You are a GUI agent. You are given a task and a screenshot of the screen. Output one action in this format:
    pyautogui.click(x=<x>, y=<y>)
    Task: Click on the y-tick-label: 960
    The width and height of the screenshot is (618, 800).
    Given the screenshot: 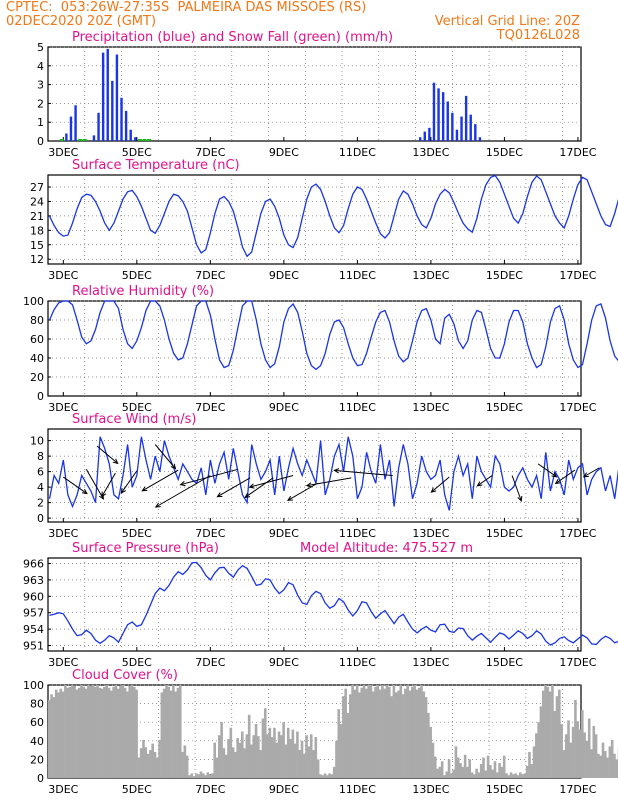 What is the action you would take?
    pyautogui.click(x=33, y=596)
    